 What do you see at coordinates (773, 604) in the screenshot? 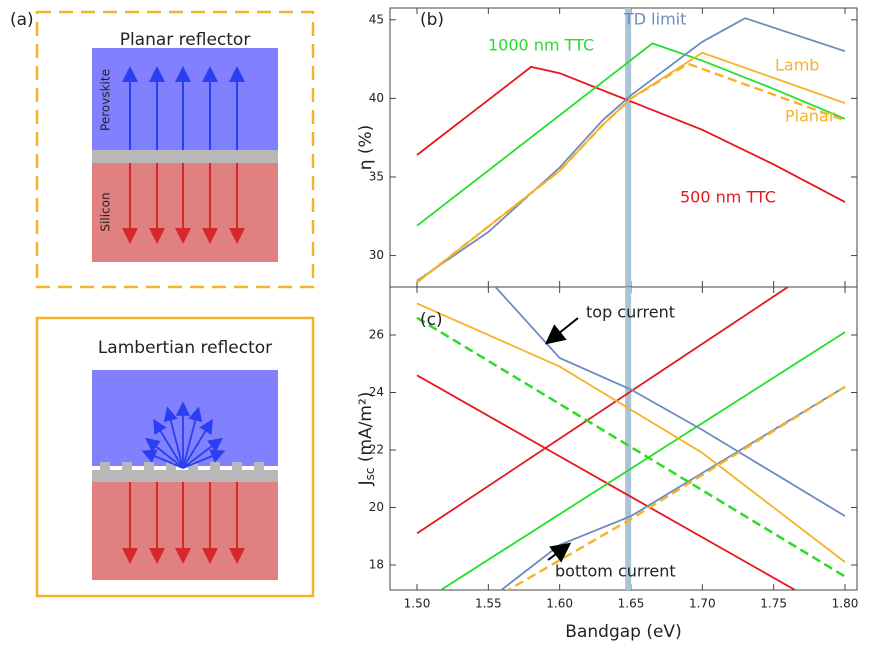
I see `x-tick-label: 1.75` at bounding box center [773, 604].